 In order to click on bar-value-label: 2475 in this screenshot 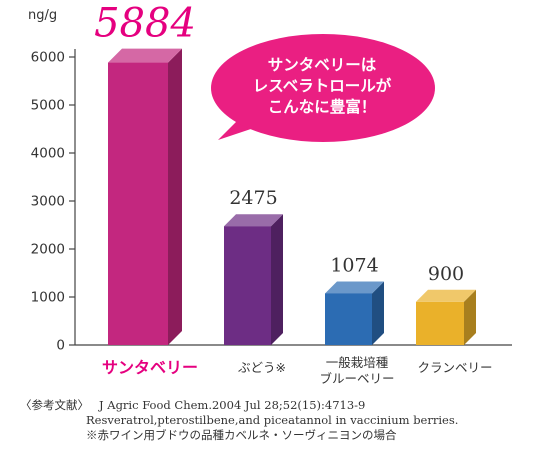, I will do `click(253, 198)`.